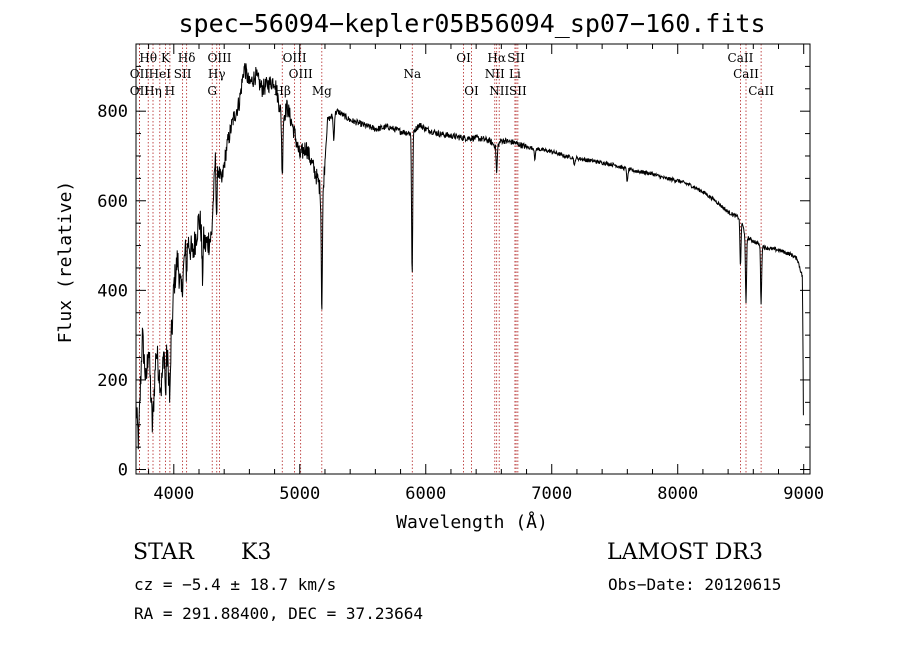 The height and width of the screenshot is (649, 900). What do you see at coordinates (112, 112) in the screenshot?
I see `y-tick-label: 800` at bounding box center [112, 112].